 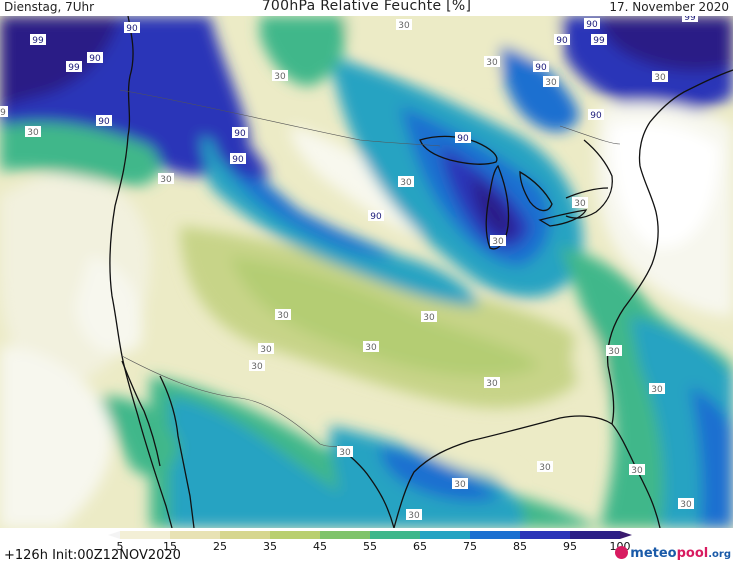 What do you see at coordinates (49, 7) in the screenshot?
I see `valid-day-label: Dienstag, 7Uhr` at bounding box center [49, 7].